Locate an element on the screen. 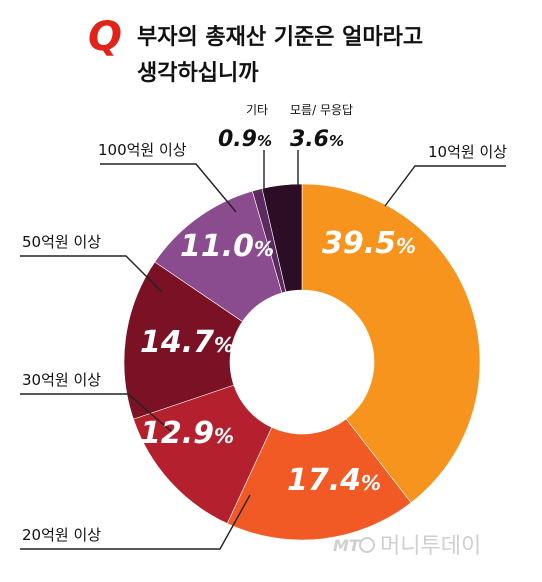 The height and width of the screenshot is (582, 542). question-mark-icon: Q is located at coordinates (105, 37).